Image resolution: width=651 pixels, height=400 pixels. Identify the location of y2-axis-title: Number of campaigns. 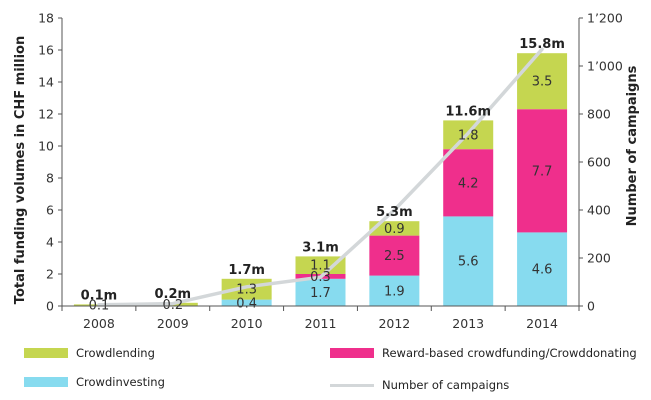
(632, 145).